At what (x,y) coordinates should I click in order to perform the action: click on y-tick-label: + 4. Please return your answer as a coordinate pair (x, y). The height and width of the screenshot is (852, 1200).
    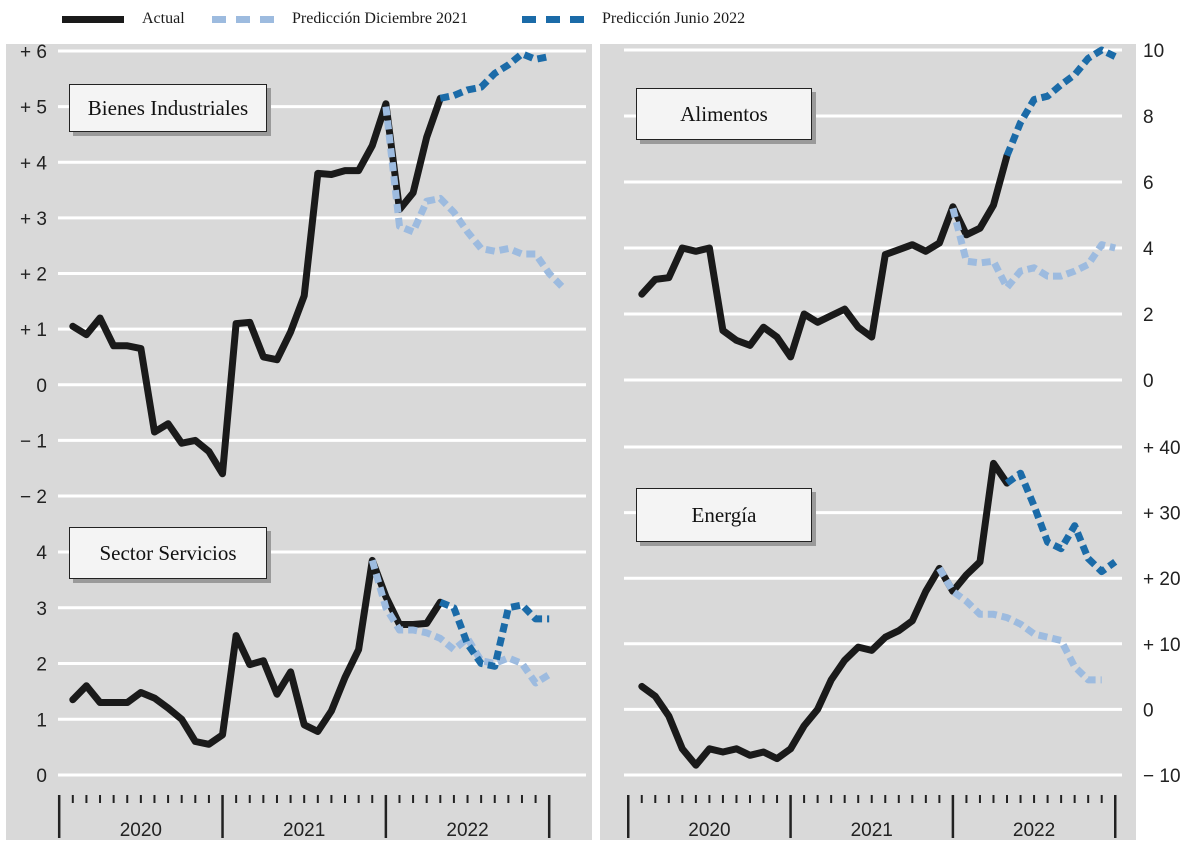
    Looking at the image, I should click on (33, 163).